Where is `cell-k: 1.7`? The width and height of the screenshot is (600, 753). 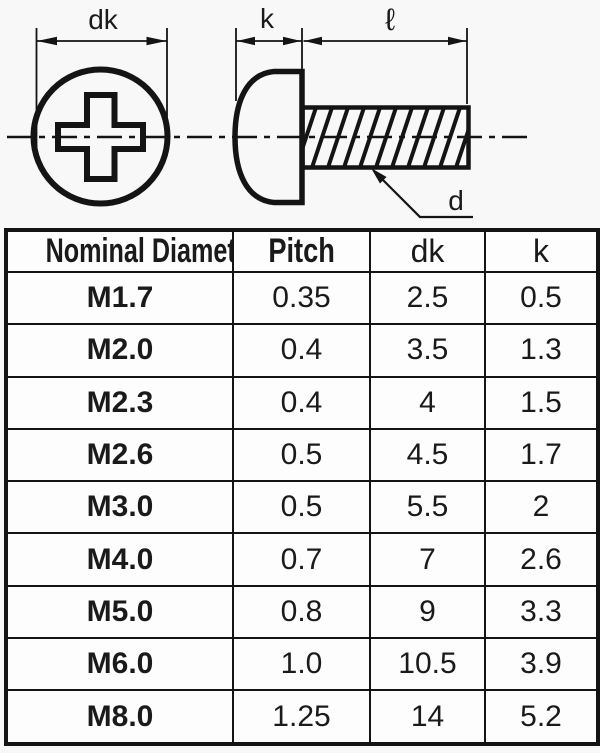 cell-k: 1.7 is located at coordinates (541, 455).